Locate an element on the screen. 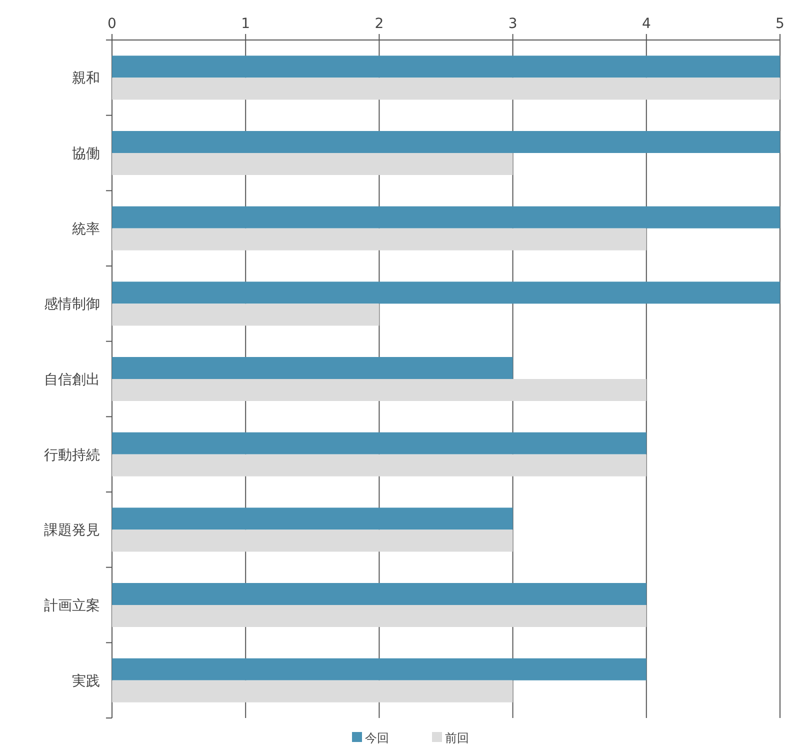 The image size is (786, 750). y-tick-label: 統率 is located at coordinates (86, 229).